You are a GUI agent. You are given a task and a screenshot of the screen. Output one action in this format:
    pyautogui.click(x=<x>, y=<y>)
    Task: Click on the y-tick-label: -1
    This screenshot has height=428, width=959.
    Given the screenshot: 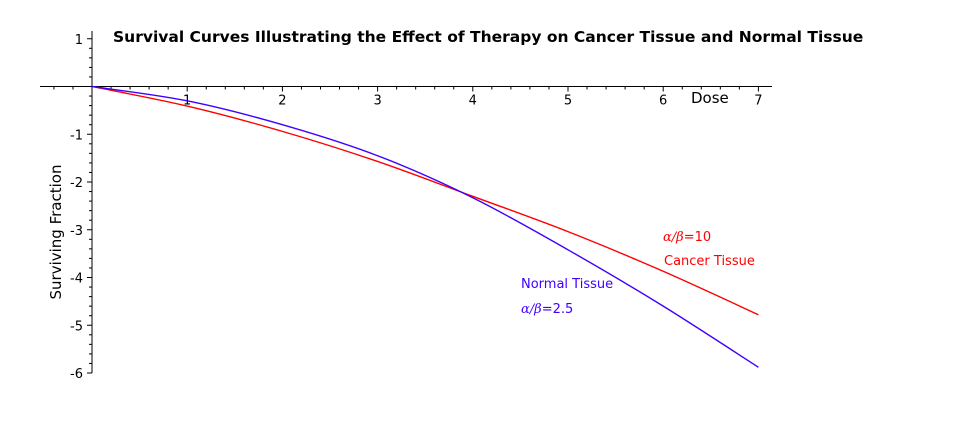 What is the action you would take?
    pyautogui.click(x=76, y=135)
    